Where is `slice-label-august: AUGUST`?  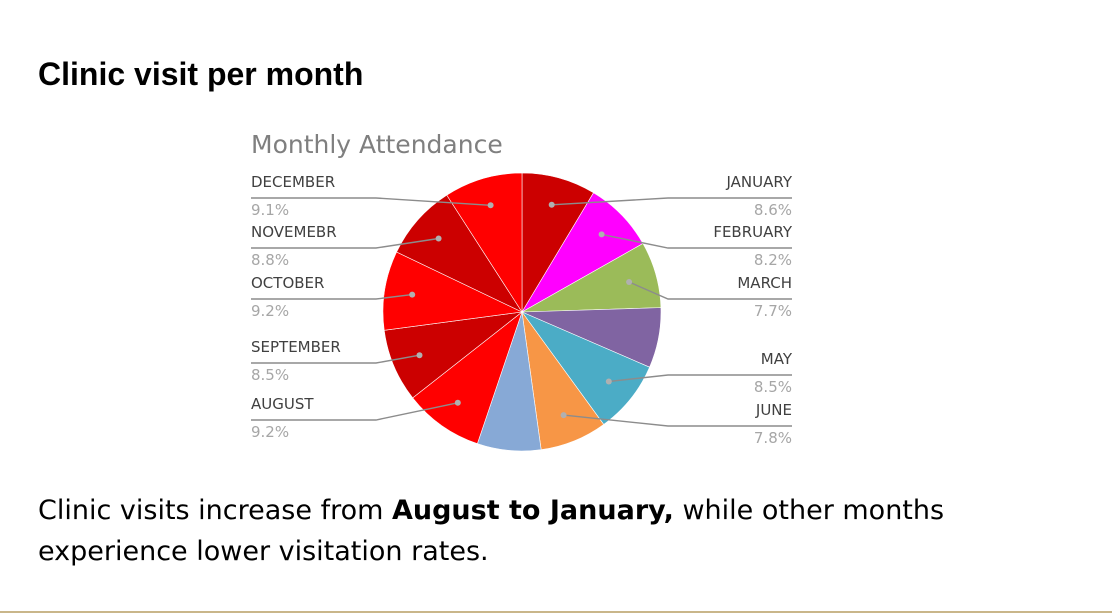
slice-label-august: AUGUST is located at coordinates (282, 404).